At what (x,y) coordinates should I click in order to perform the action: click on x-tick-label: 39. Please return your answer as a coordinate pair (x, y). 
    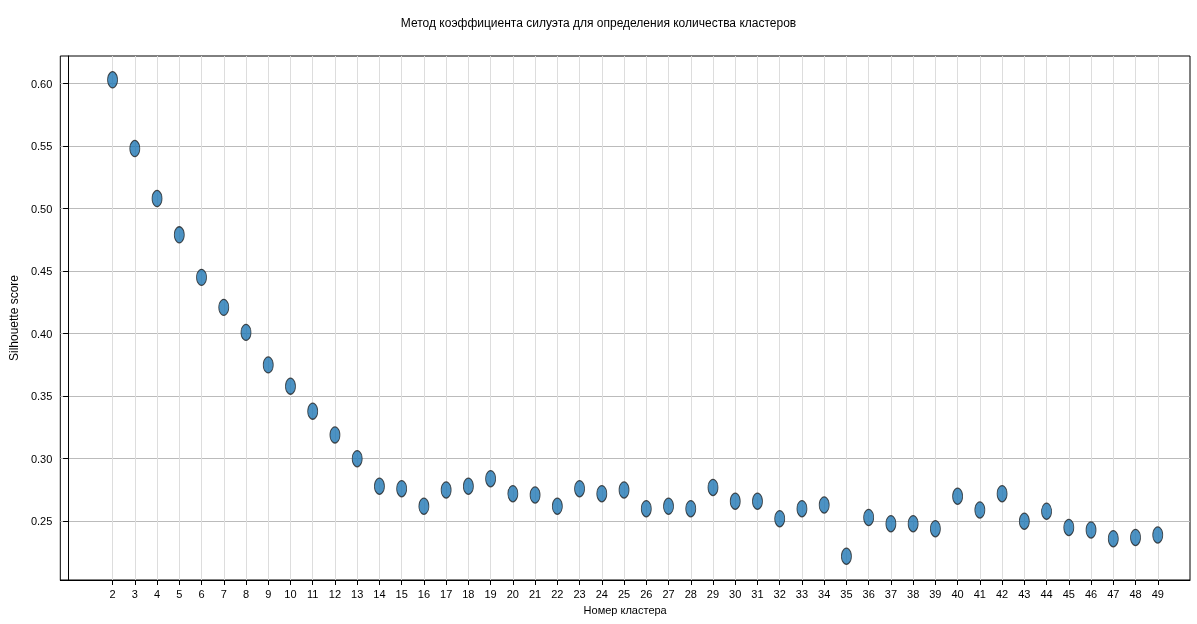
    Looking at the image, I should click on (935, 593).